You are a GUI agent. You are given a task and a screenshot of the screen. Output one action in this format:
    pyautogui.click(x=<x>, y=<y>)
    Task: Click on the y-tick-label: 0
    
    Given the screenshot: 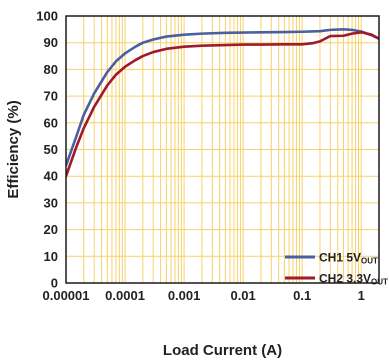 What is the action you would take?
    pyautogui.click(x=54, y=283)
    